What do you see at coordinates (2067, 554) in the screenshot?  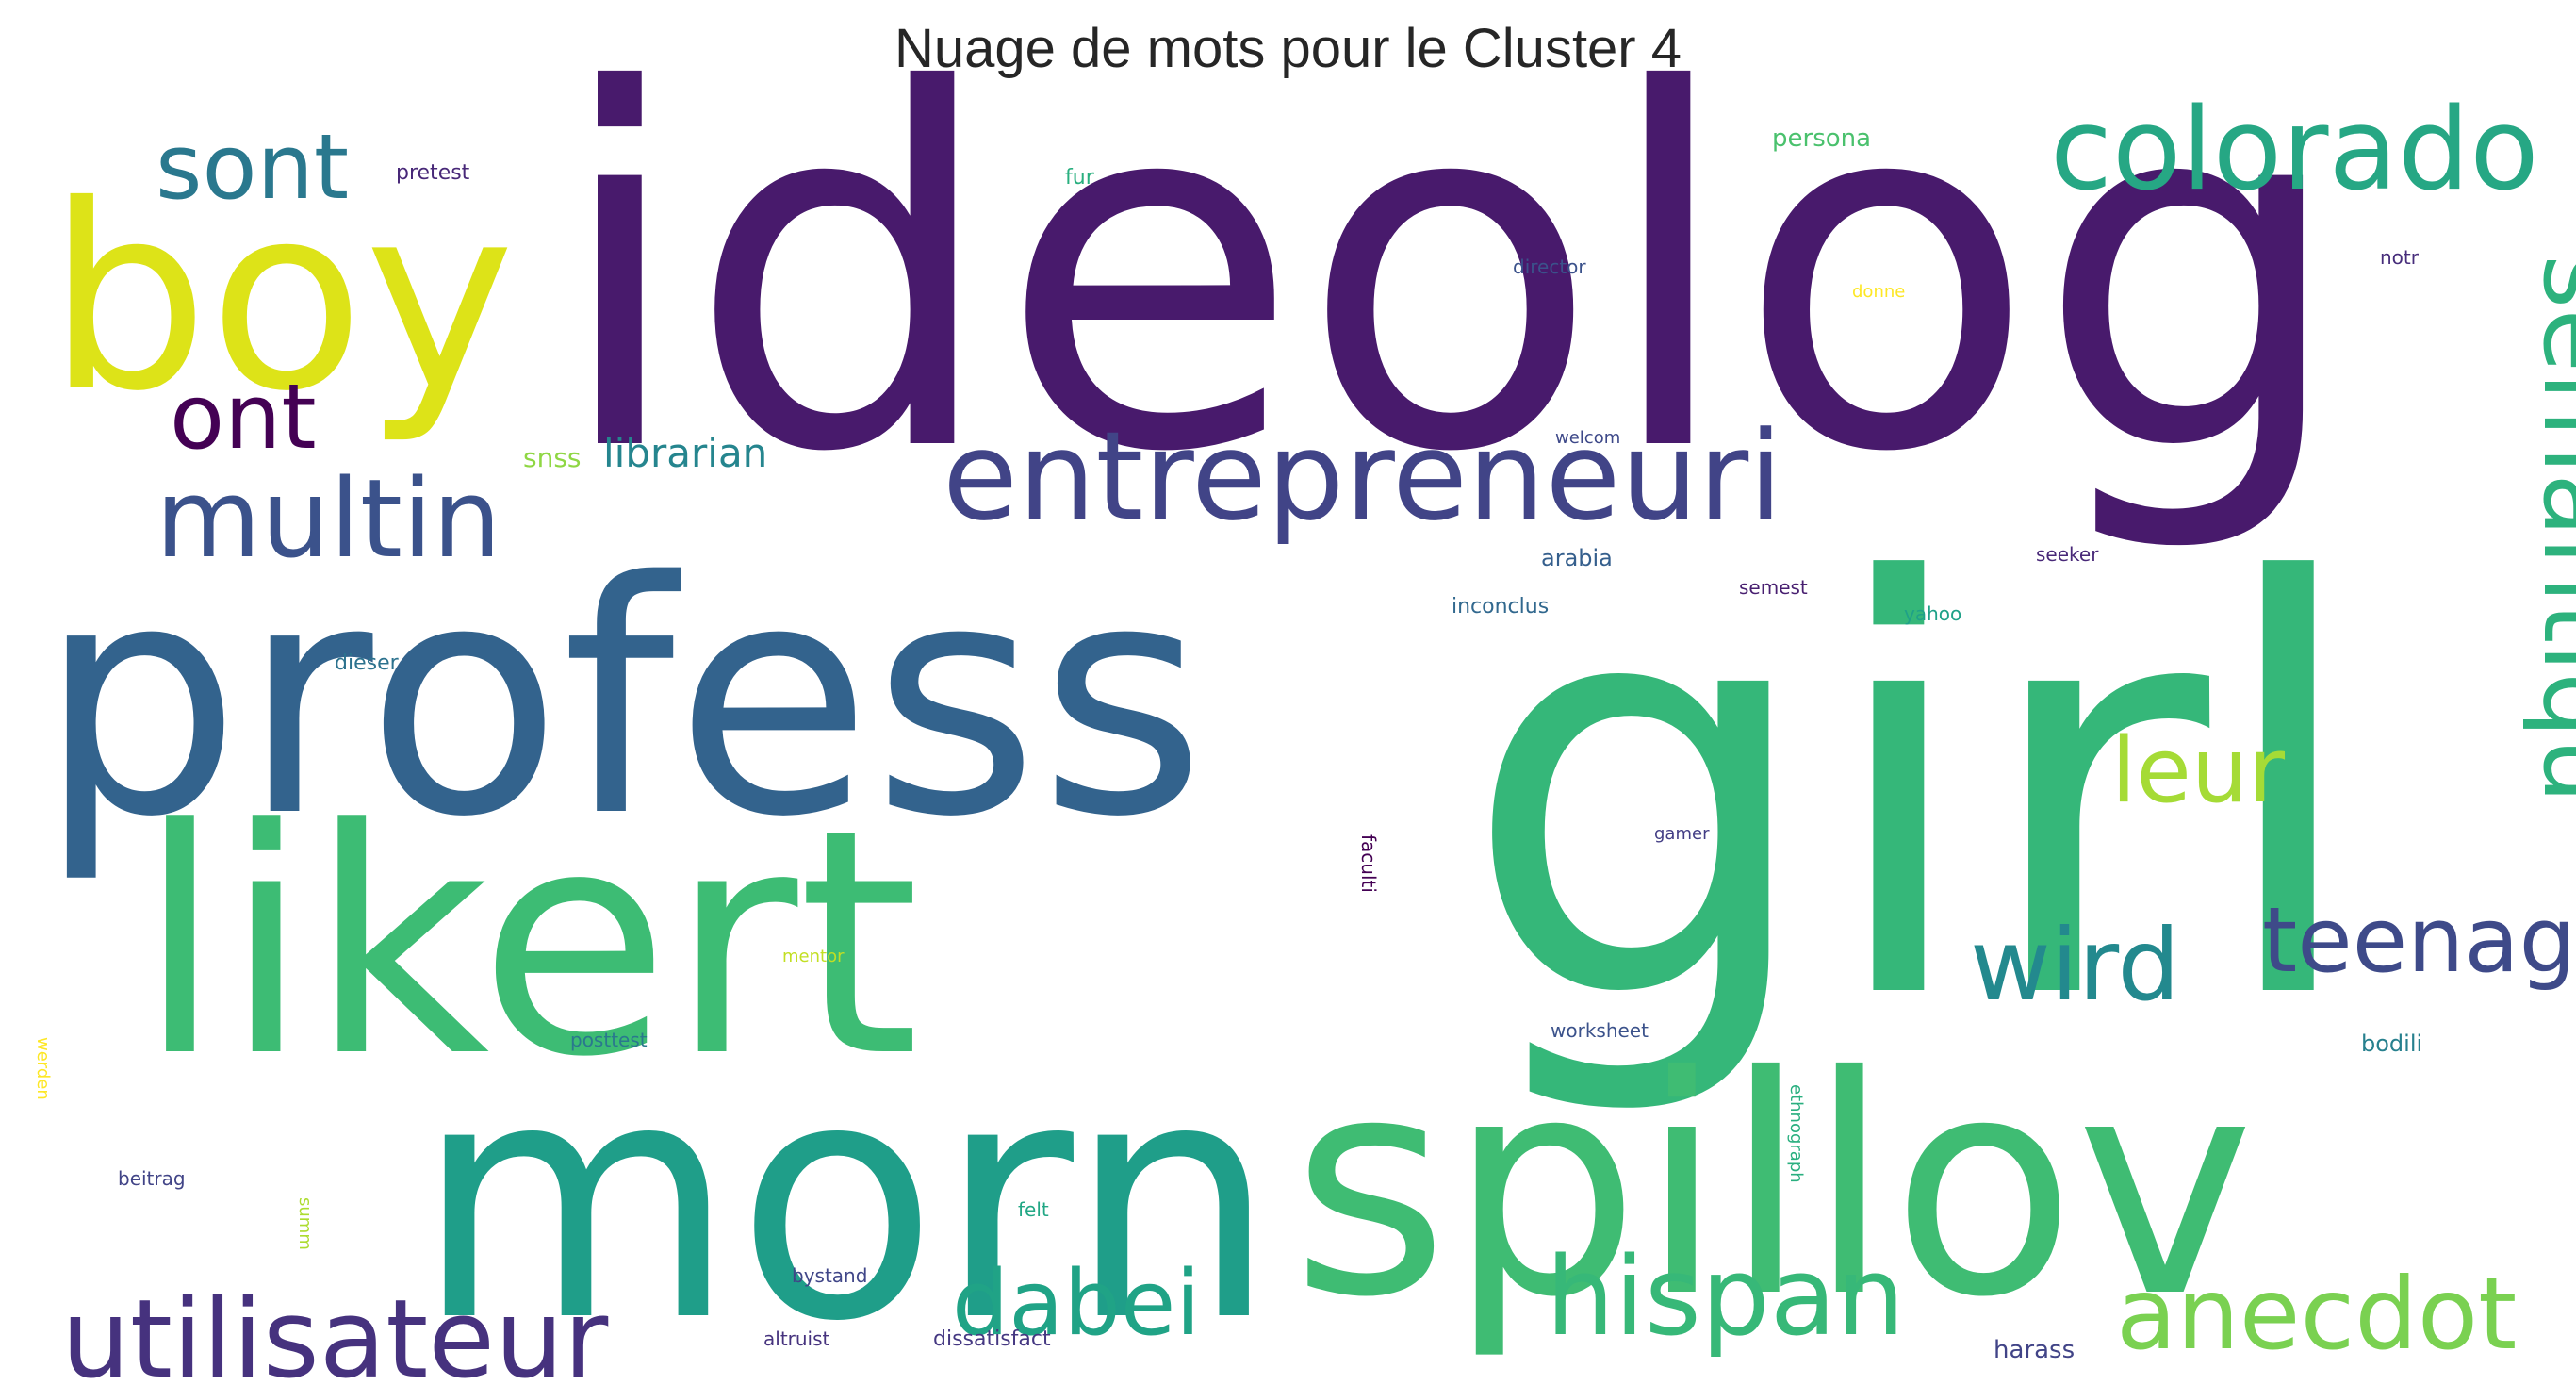 I see `word-seeker: seeker` at bounding box center [2067, 554].